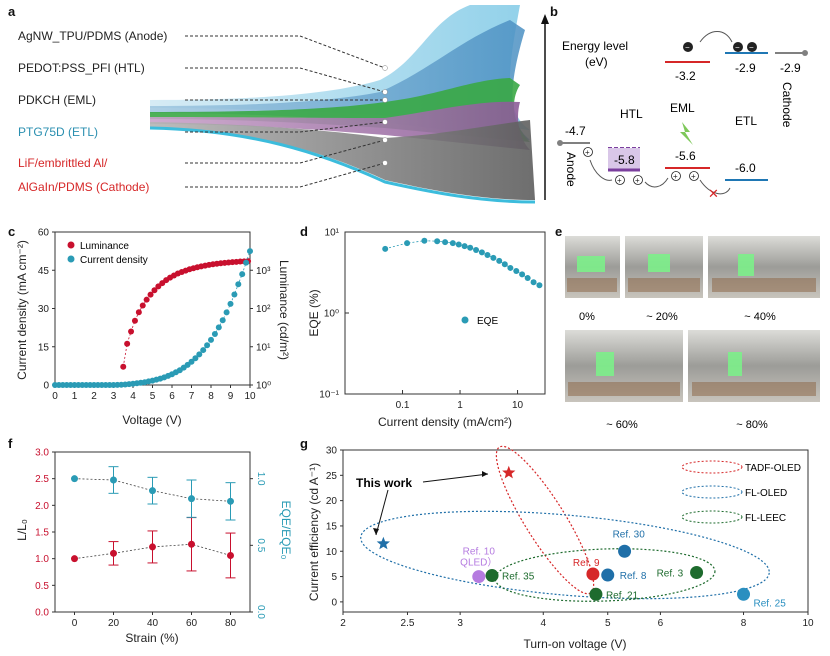 This screenshot has width=830, height=656. I want to click on c-xtick-label: 7, so click(192, 396).